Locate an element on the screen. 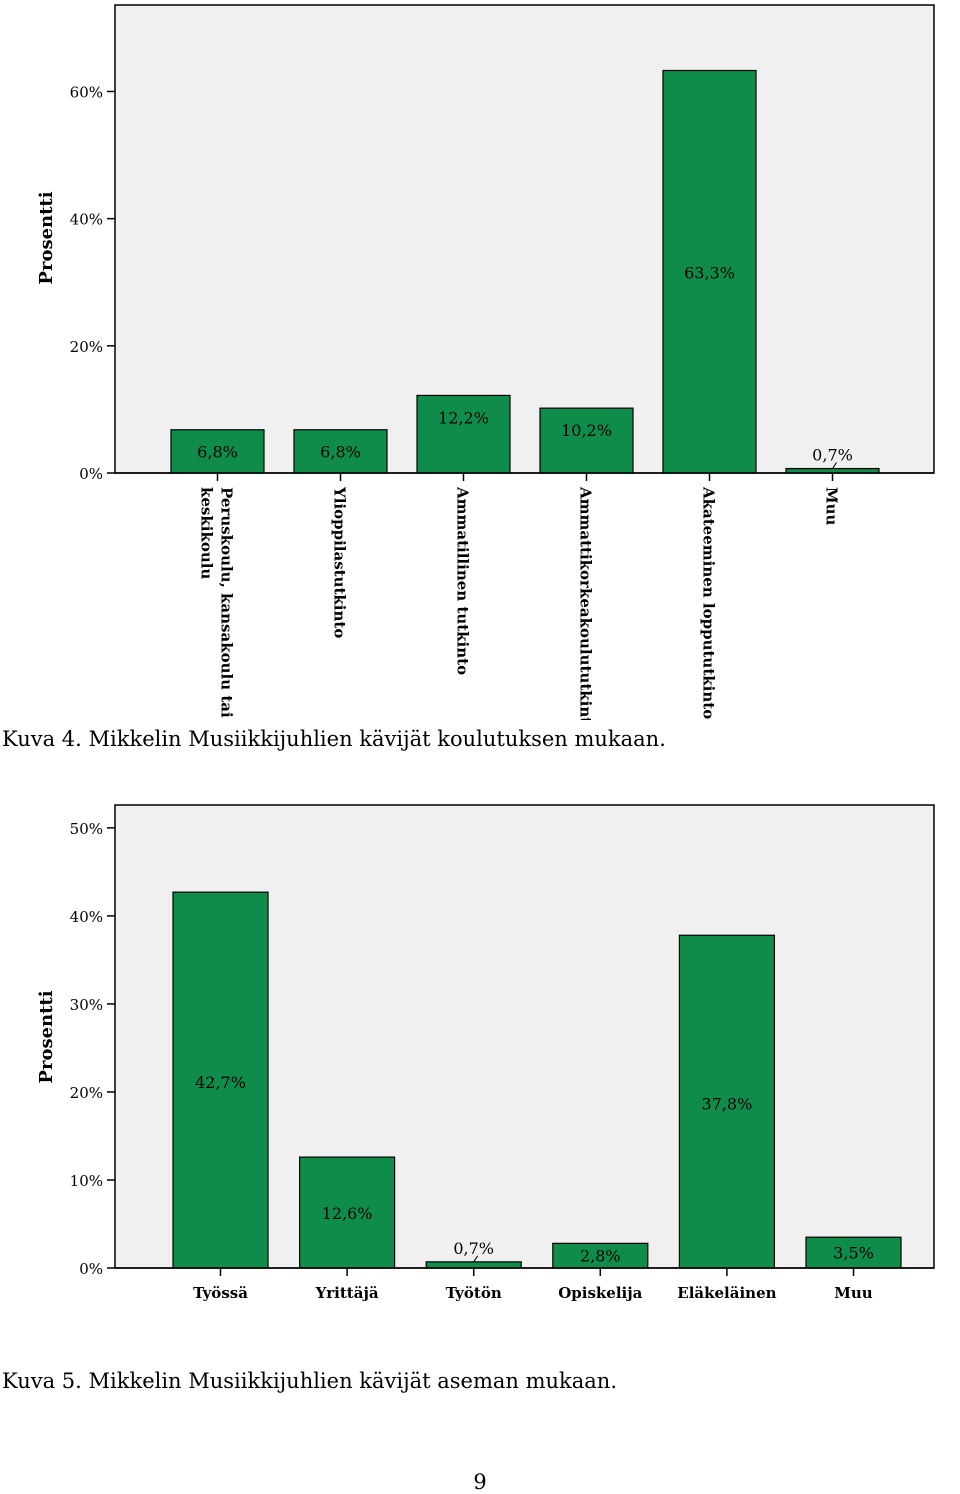 The height and width of the screenshot is (1494, 960). x-category-label: Ammatillinen tutkinto is located at coordinates (463, 580).